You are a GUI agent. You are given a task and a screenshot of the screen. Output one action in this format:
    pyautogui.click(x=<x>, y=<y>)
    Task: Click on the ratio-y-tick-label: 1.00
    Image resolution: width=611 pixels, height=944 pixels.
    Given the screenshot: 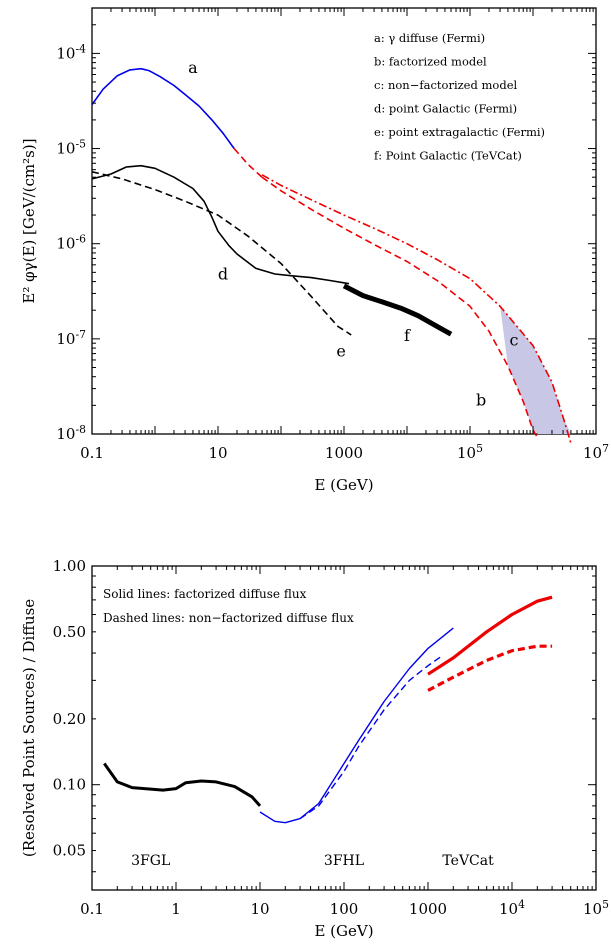 What is the action you would take?
    pyautogui.click(x=69, y=566)
    